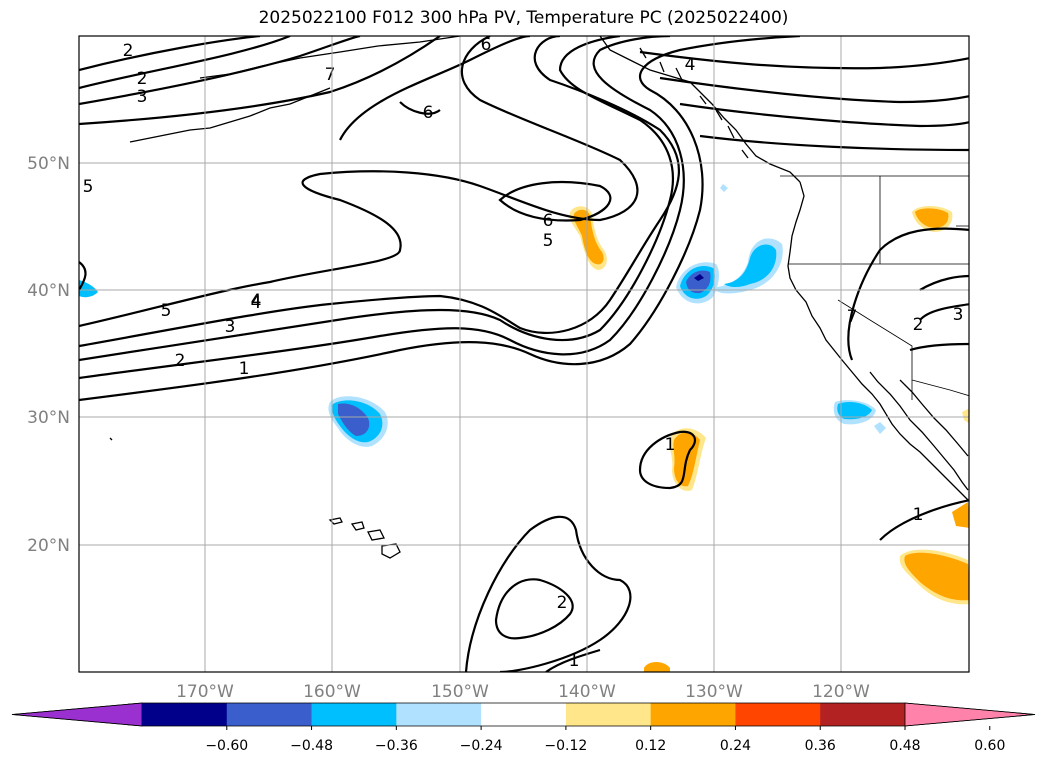 The image size is (1047, 765). Describe the element at coordinates (523, 692) in the screenshot. I see `lon-labels: 170°W 160°W 150°W 140°W 130°W 120°W` at that location.